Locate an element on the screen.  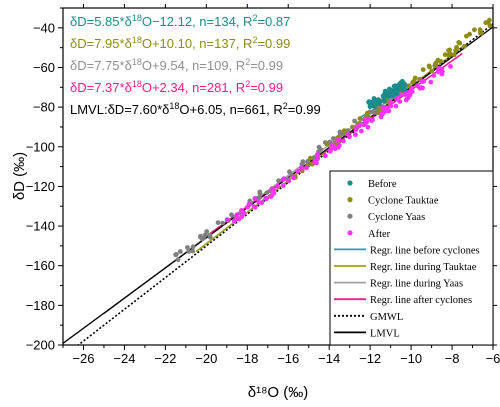
legend-label: Regr. line during Yaas is located at coordinates (416, 284).